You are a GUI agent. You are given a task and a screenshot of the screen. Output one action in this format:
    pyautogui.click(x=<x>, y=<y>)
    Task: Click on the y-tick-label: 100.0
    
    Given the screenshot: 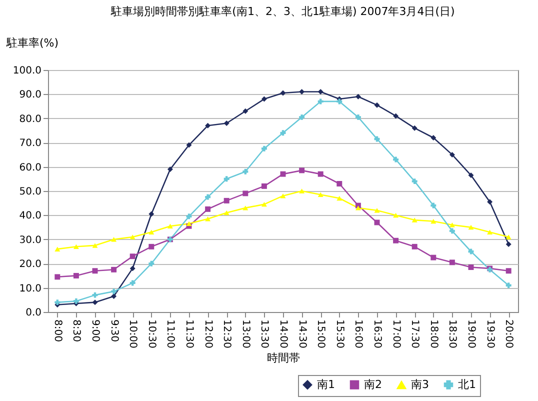 What is the action you would take?
    pyautogui.click(x=27, y=71)
    